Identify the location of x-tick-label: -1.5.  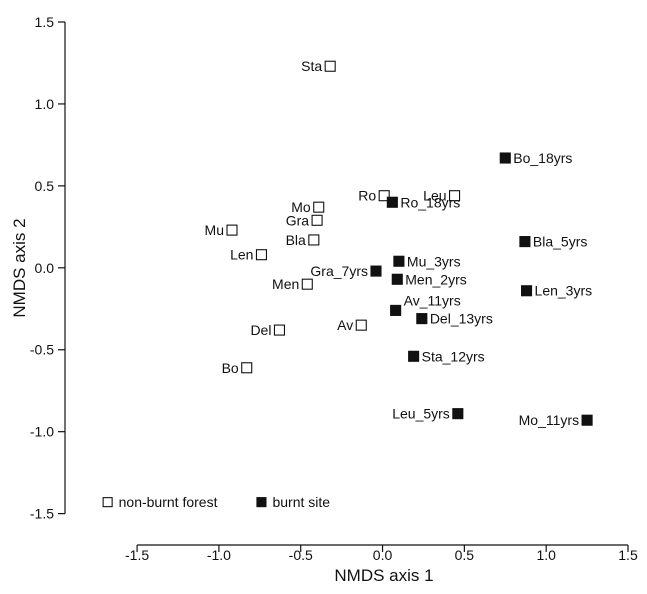
(137, 555).